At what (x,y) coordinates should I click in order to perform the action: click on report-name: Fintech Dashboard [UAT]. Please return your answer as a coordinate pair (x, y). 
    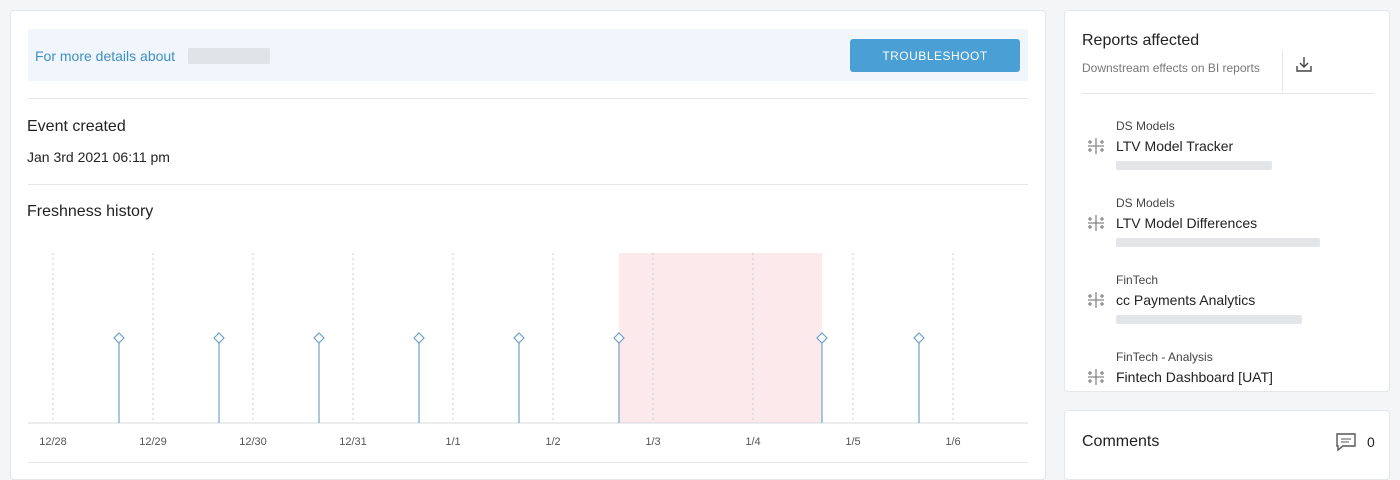
    Looking at the image, I should click on (1194, 377).